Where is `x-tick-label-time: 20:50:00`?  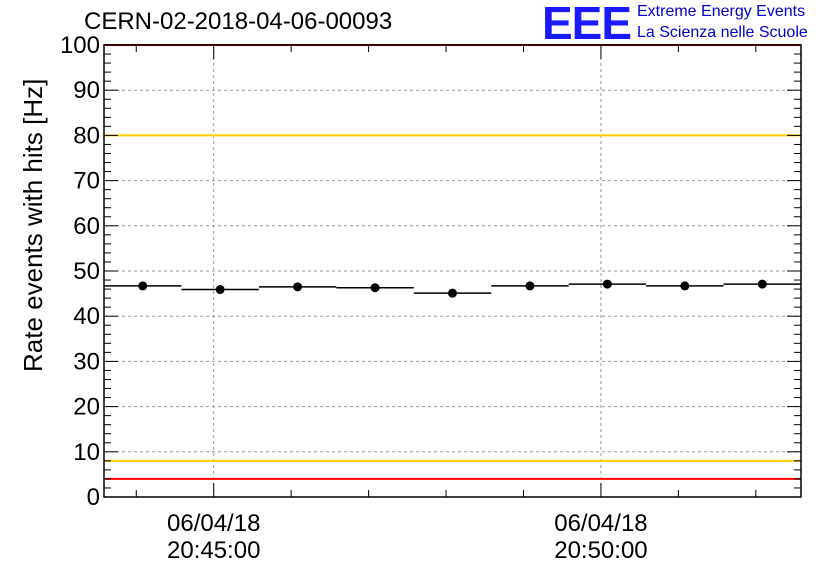 x-tick-label-time: 20:50:00 is located at coordinates (600, 550).